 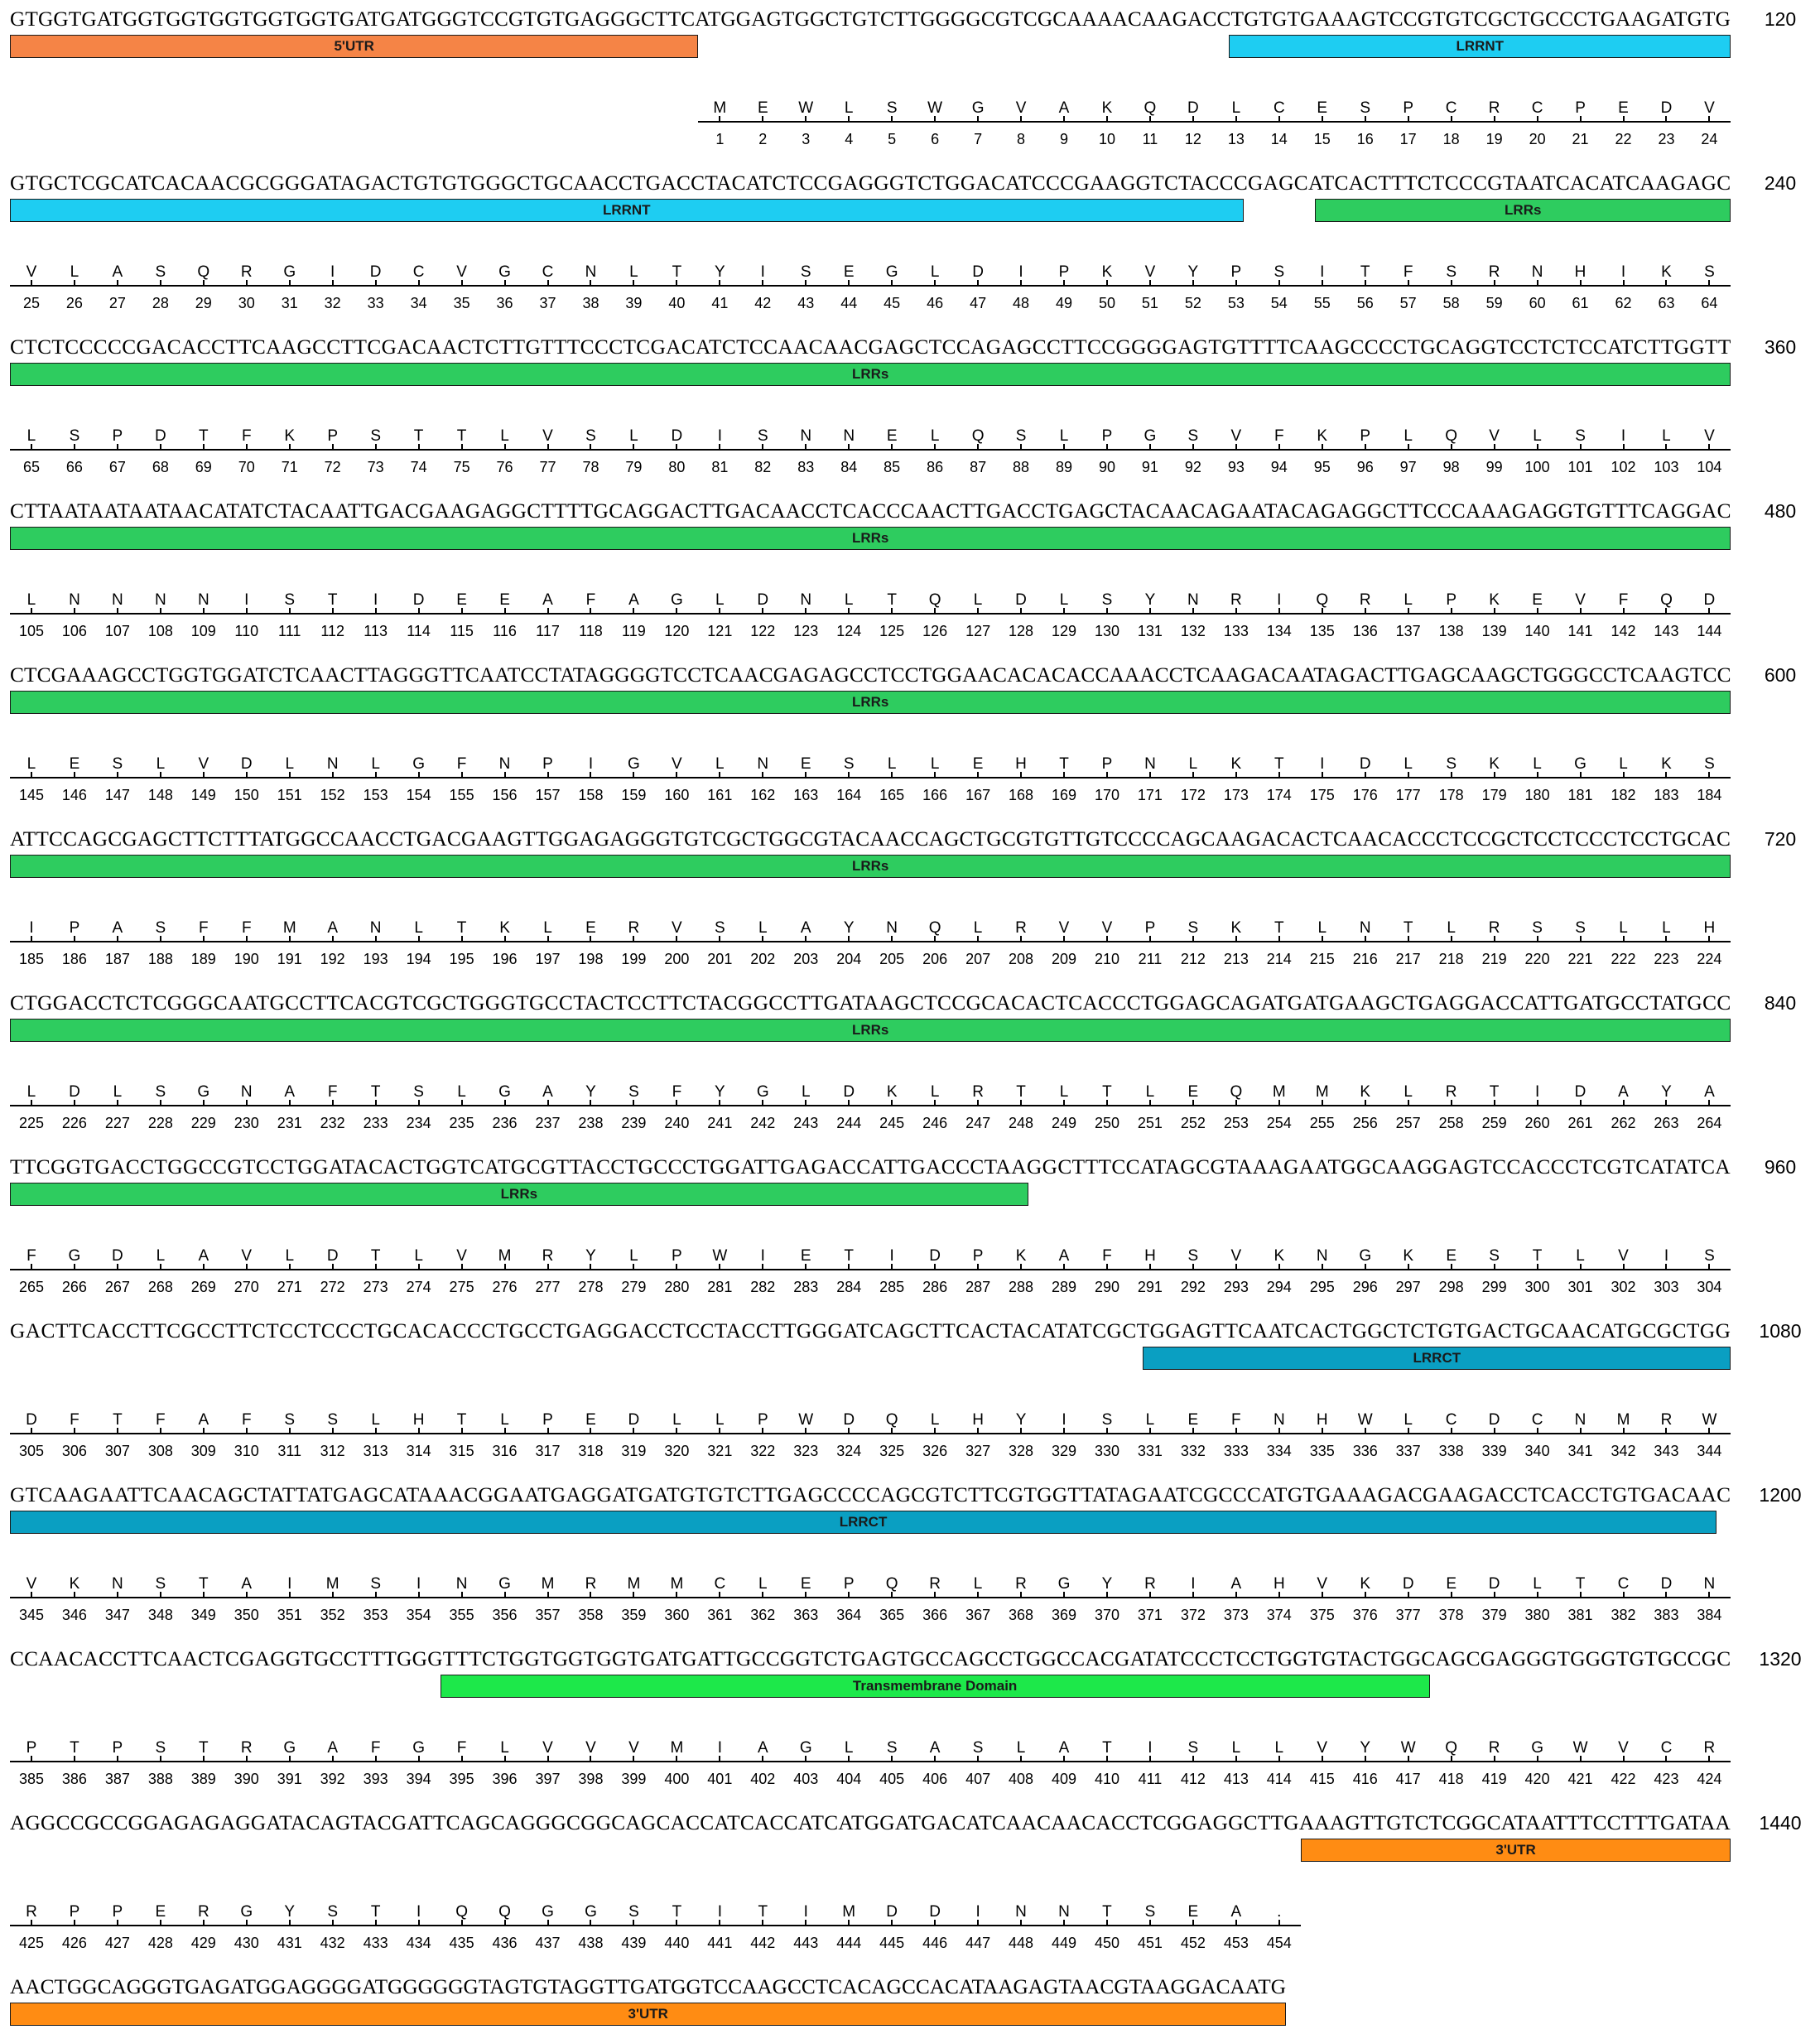 I want to click on amino-acid-letter: D, so click(x=160, y=436).